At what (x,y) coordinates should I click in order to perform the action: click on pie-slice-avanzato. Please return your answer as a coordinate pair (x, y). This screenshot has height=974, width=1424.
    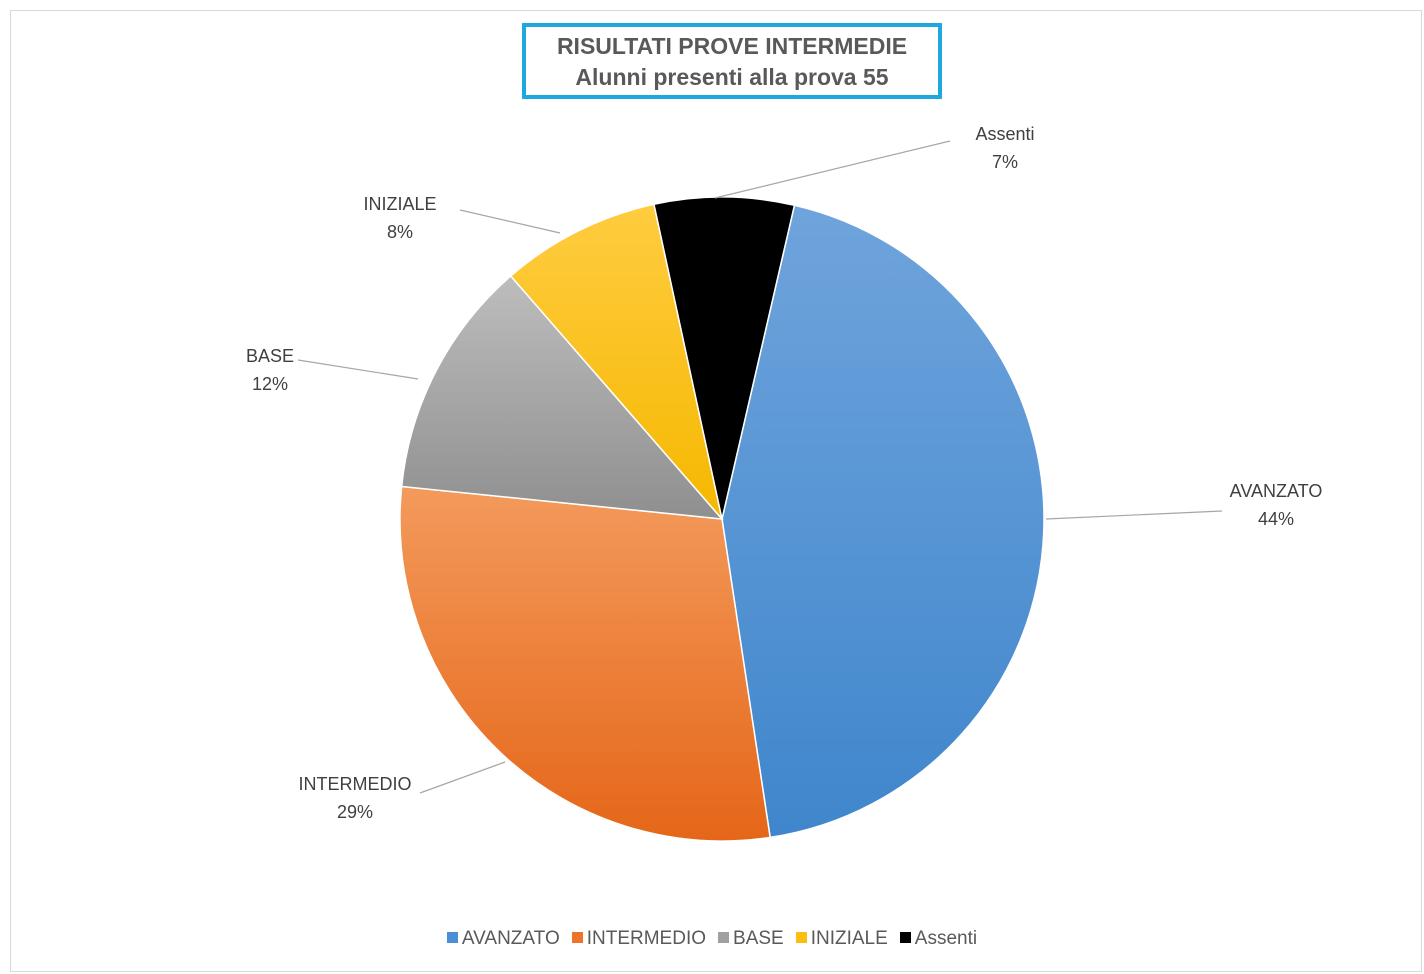
    Looking at the image, I should click on (883, 521).